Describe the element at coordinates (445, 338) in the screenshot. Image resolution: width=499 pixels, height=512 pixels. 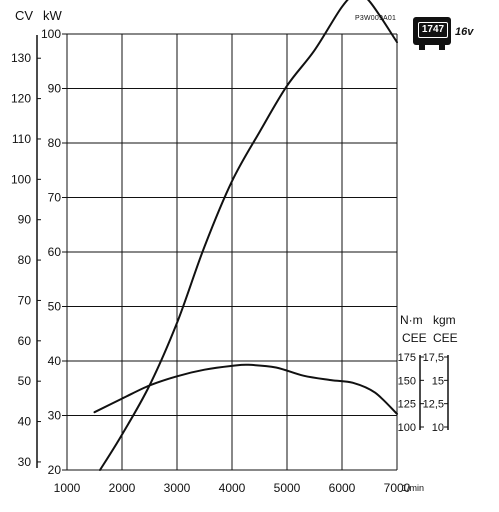
I see `kgm-axis-sublabel: CEE` at that location.